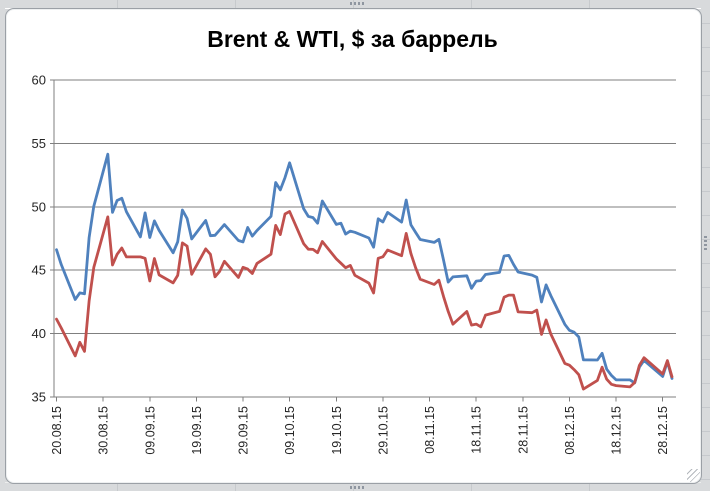  What do you see at coordinates (57, 430) in the screenshot?
I see `x-tick-label: 20.08.15` at bounding box center [57, 430].